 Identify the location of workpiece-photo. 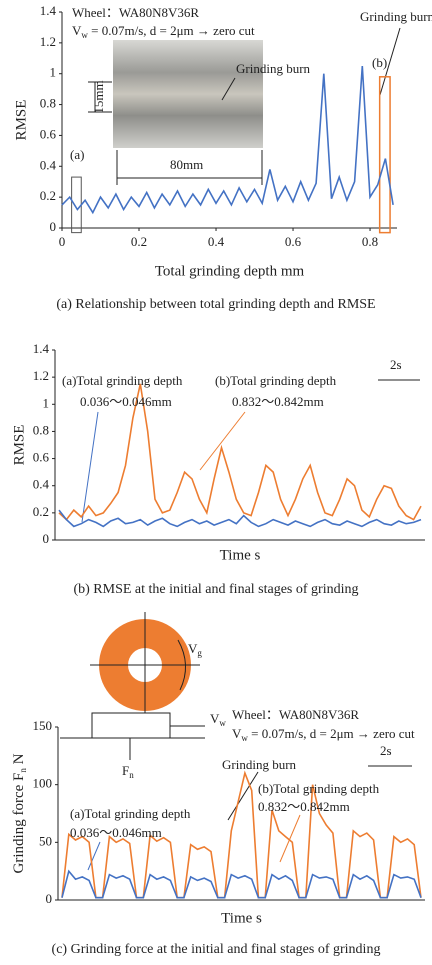
(188, 94).